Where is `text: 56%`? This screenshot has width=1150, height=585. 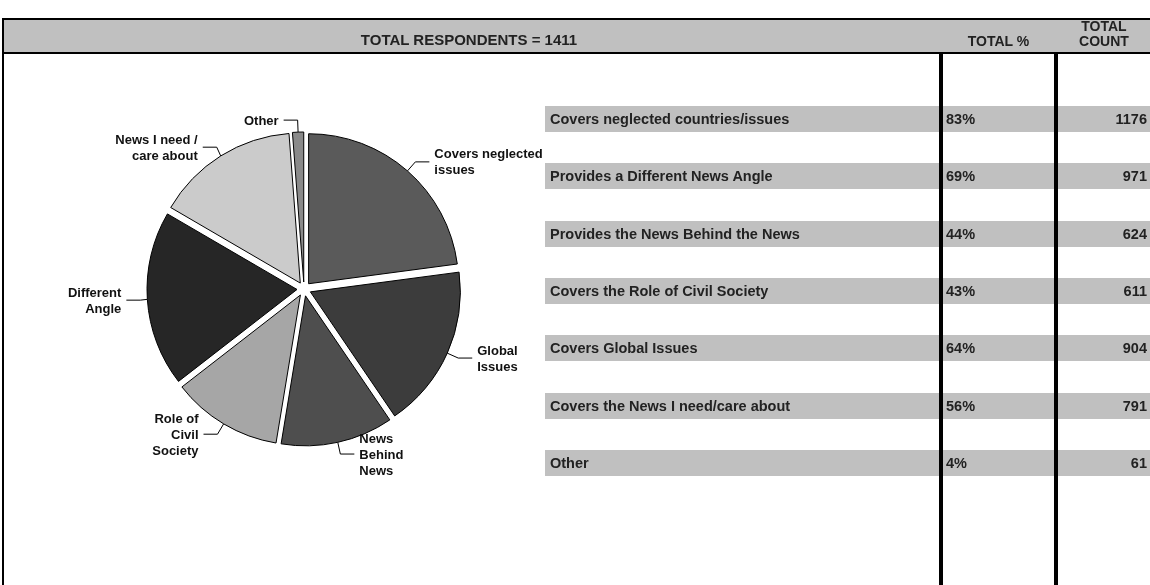 text: 56% is located at coordinates (998, 405).